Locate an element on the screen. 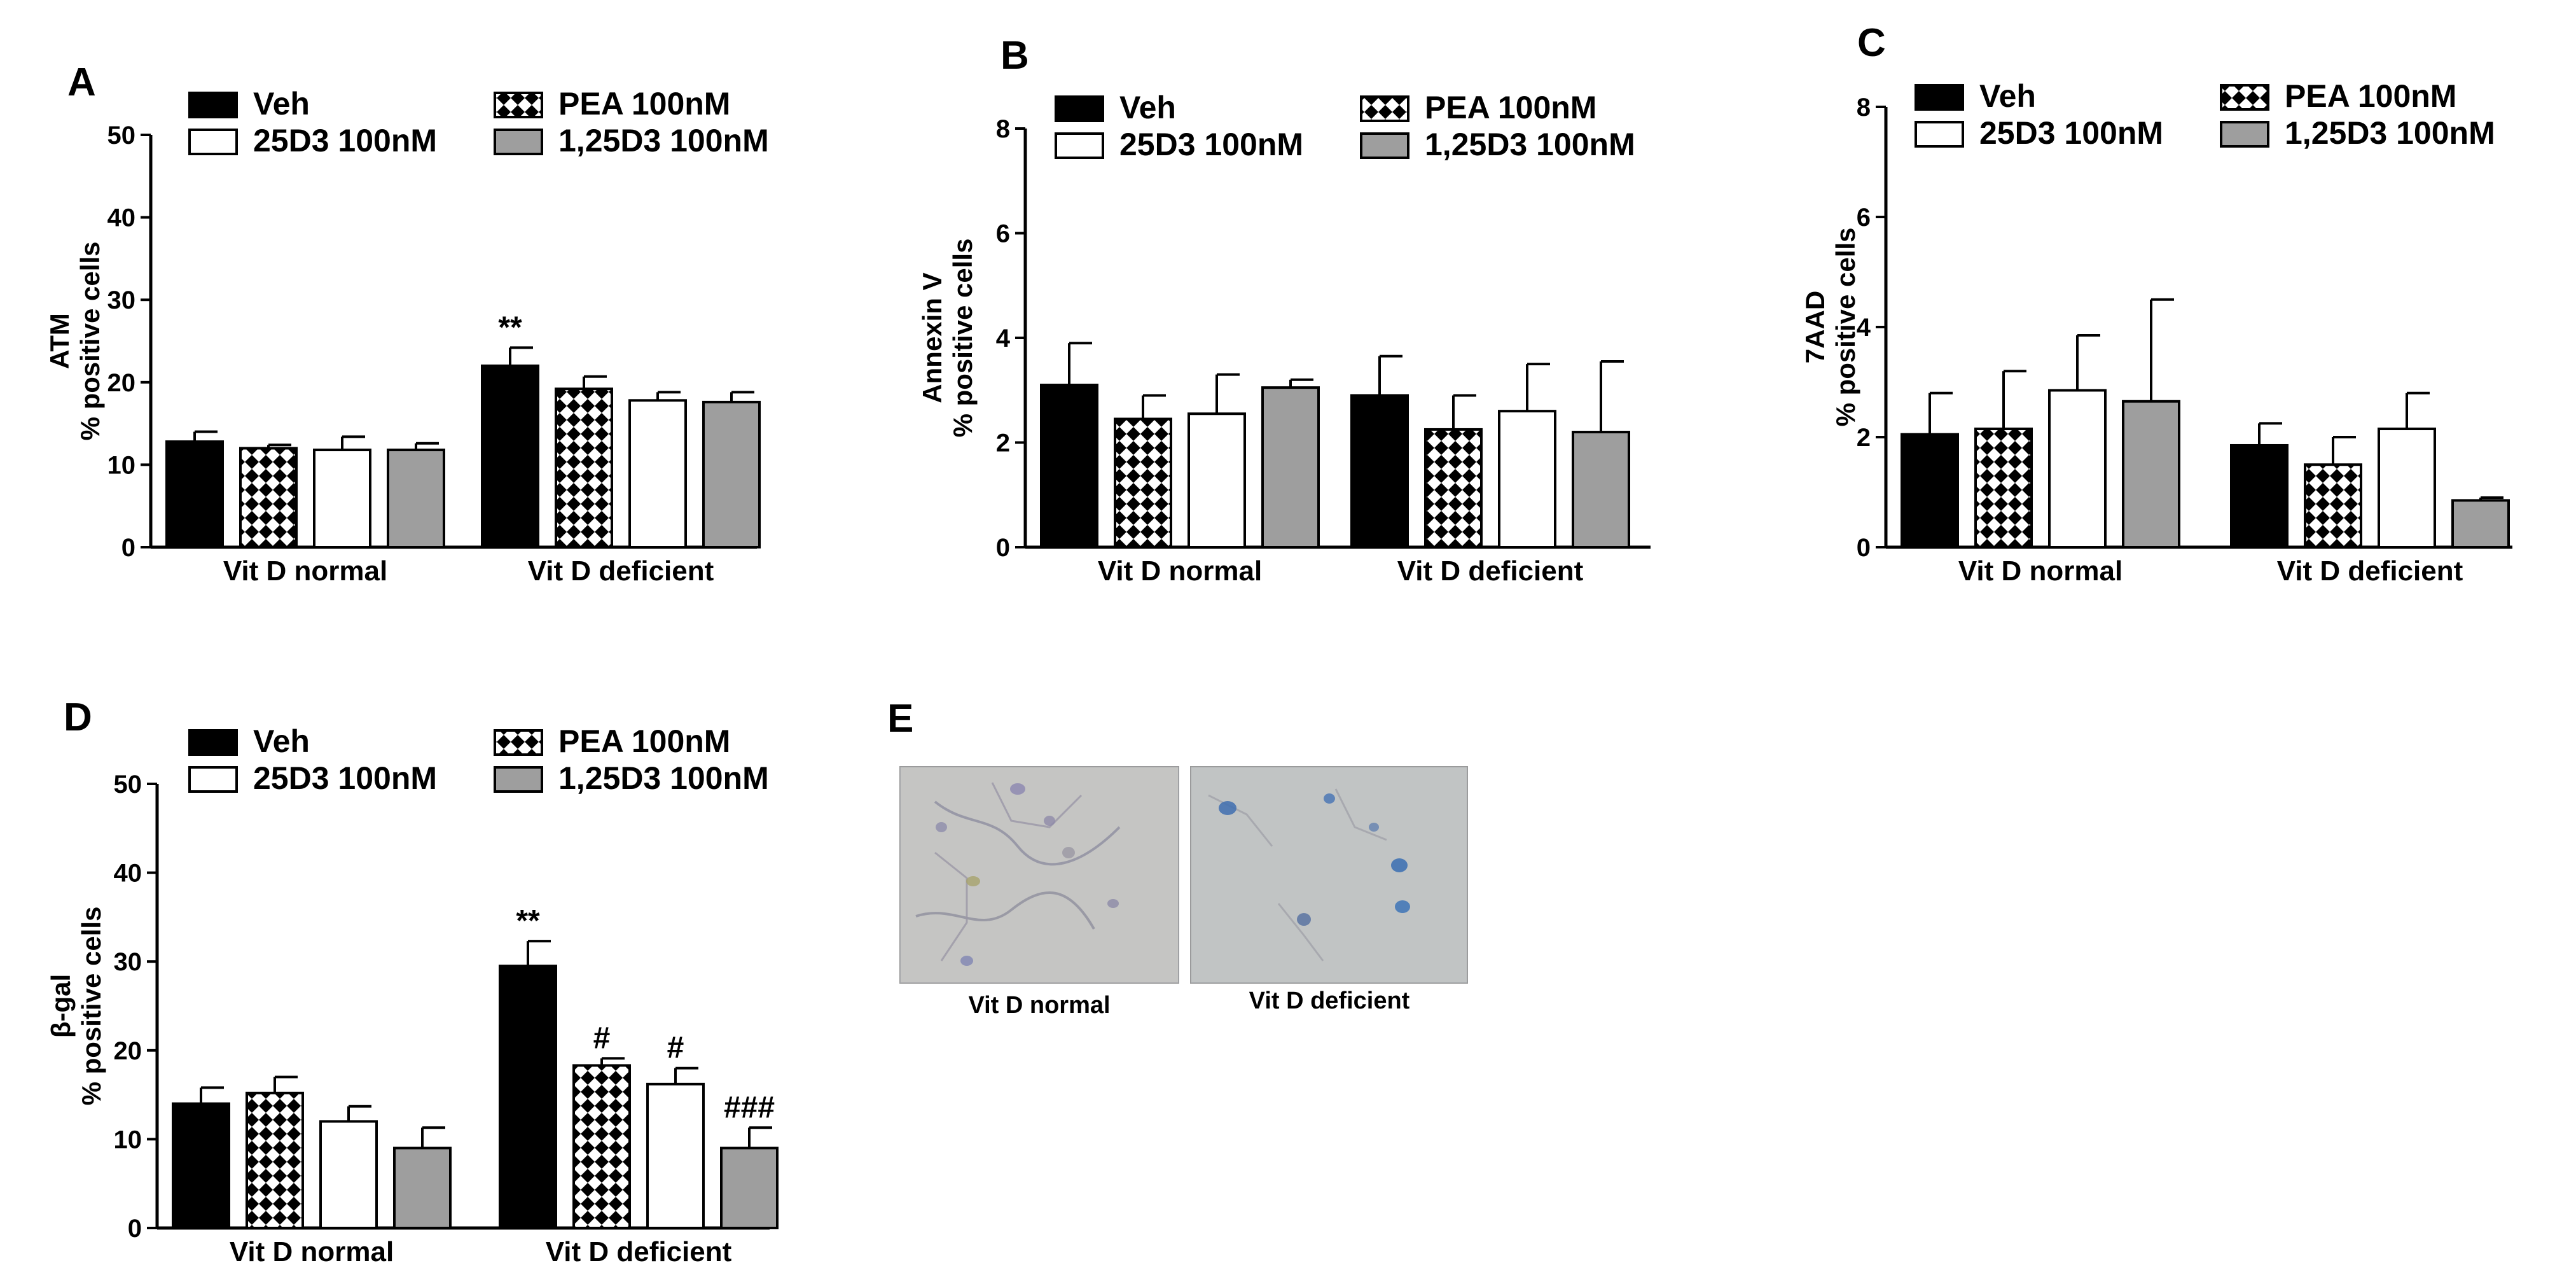 The image size is (2576, 1284). micrograph-vit-d-deficient: Vit D deficient is located at coordinates (1329, 890).